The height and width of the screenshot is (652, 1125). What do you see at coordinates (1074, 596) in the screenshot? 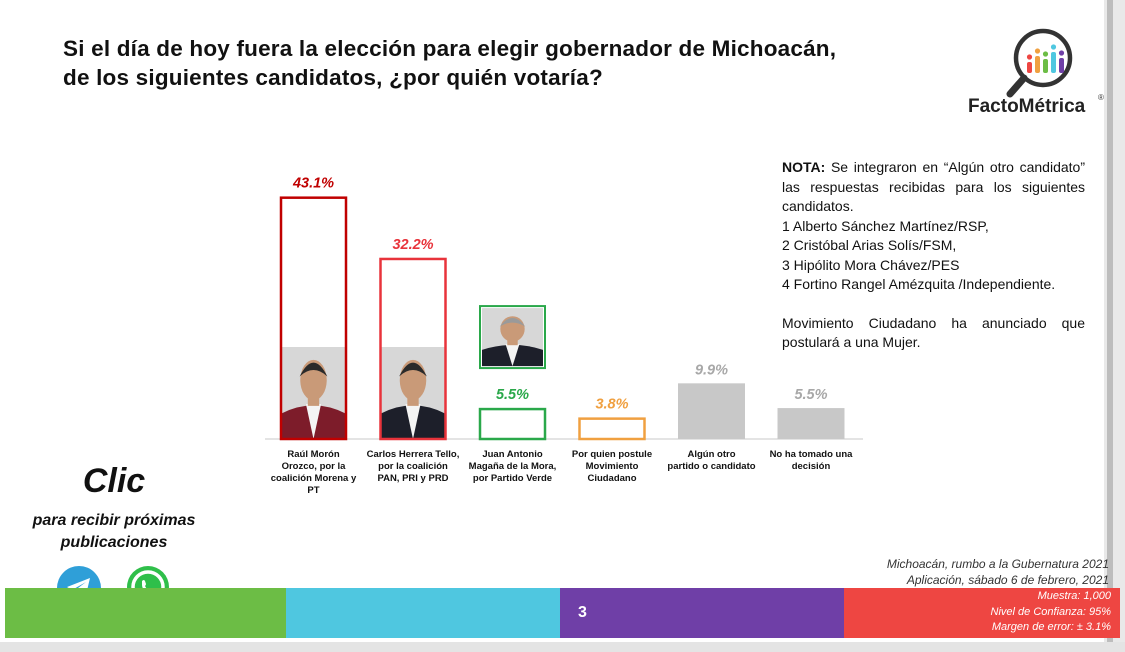
I see `sample-size: Muestra: 1,000` at bounding box center [1074, 596].